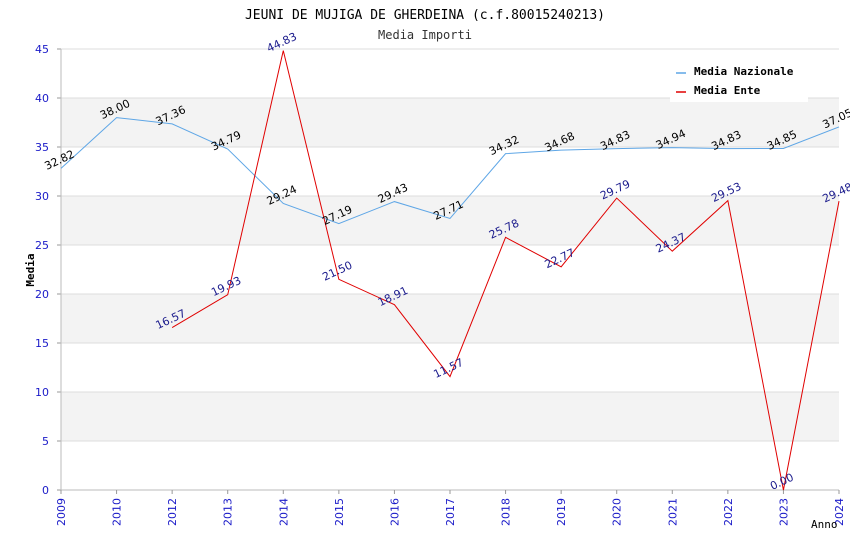  Describe the element at coordinates (228, 512) in the screenshot. I see `x-tick-label: 2013` at that location.